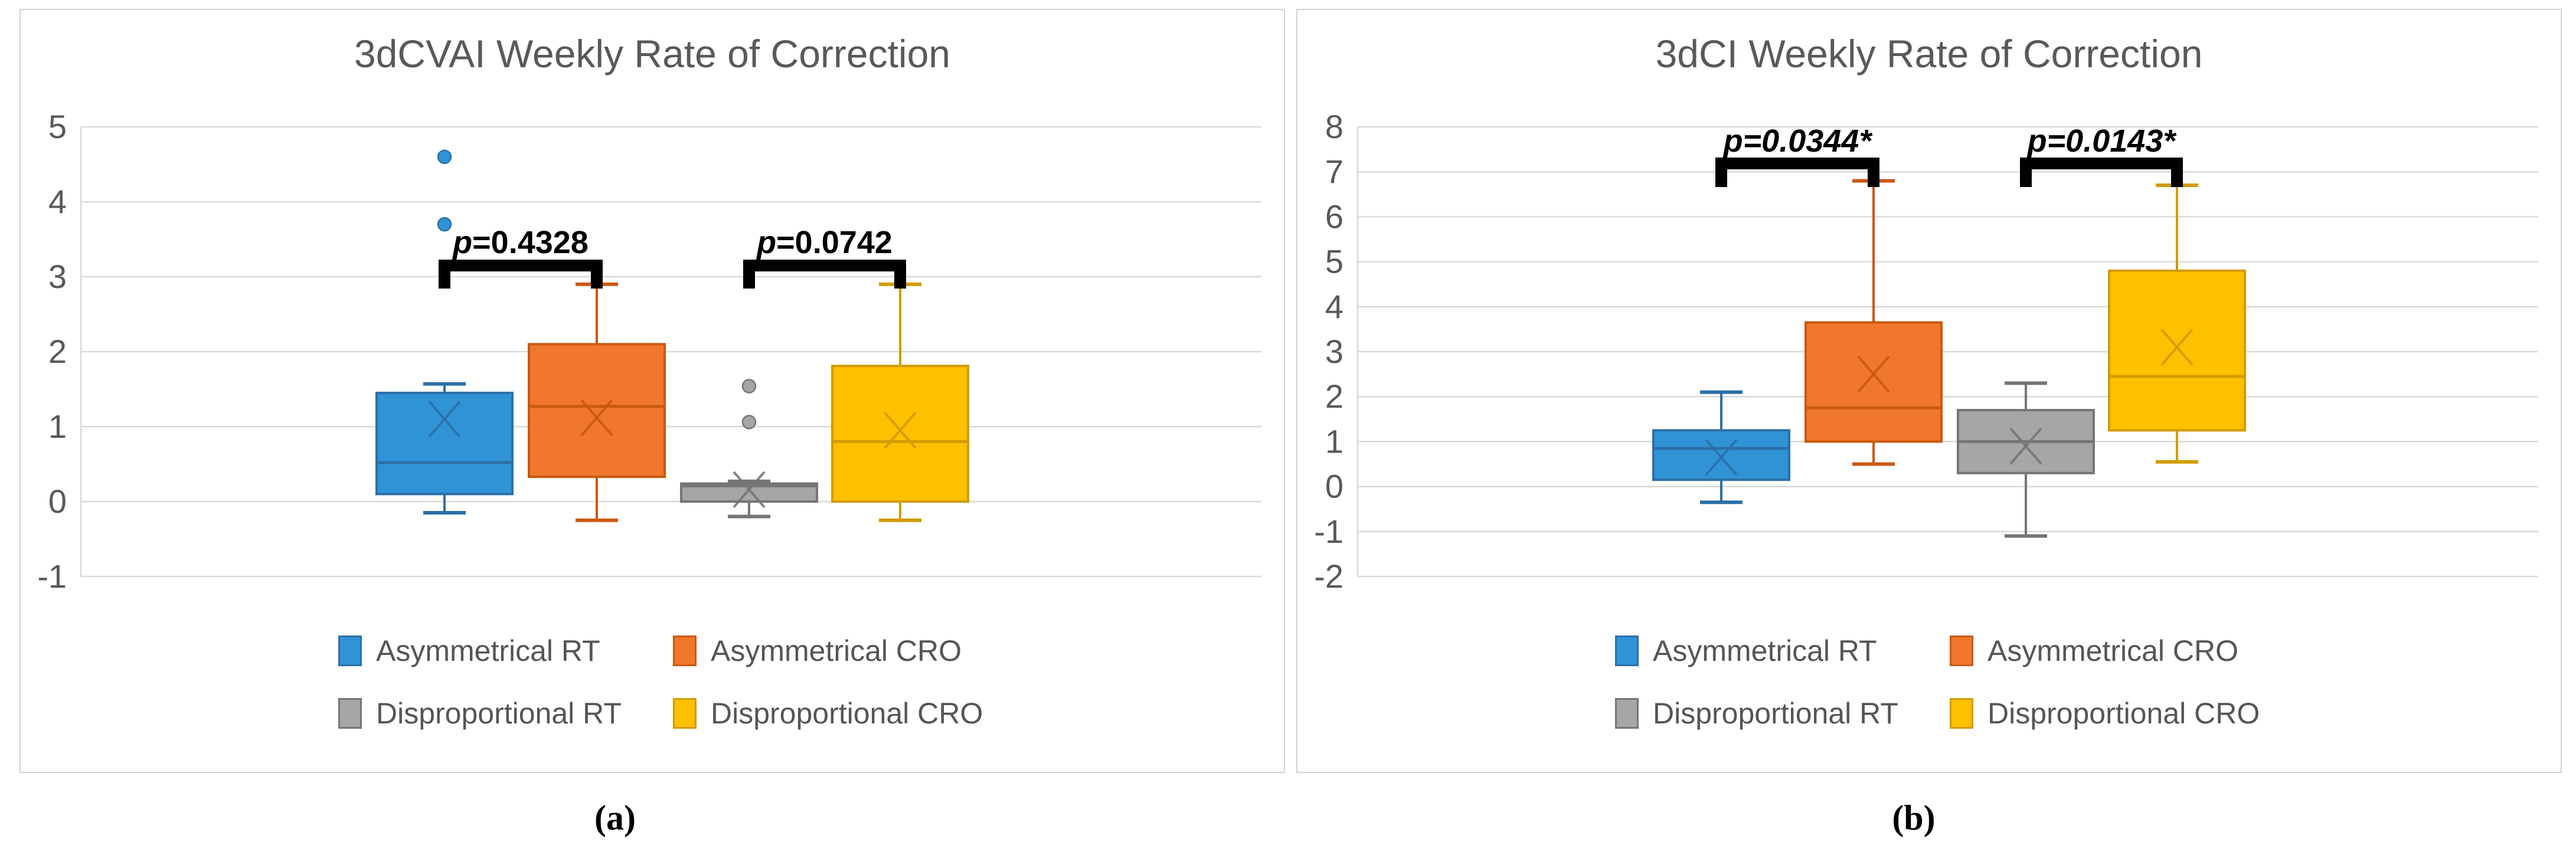 This screenshot has width=2576, height=855. Describe the element at coordinates (1328, 576) in the screenshot. I see `y-tick-label: -2` at that location.